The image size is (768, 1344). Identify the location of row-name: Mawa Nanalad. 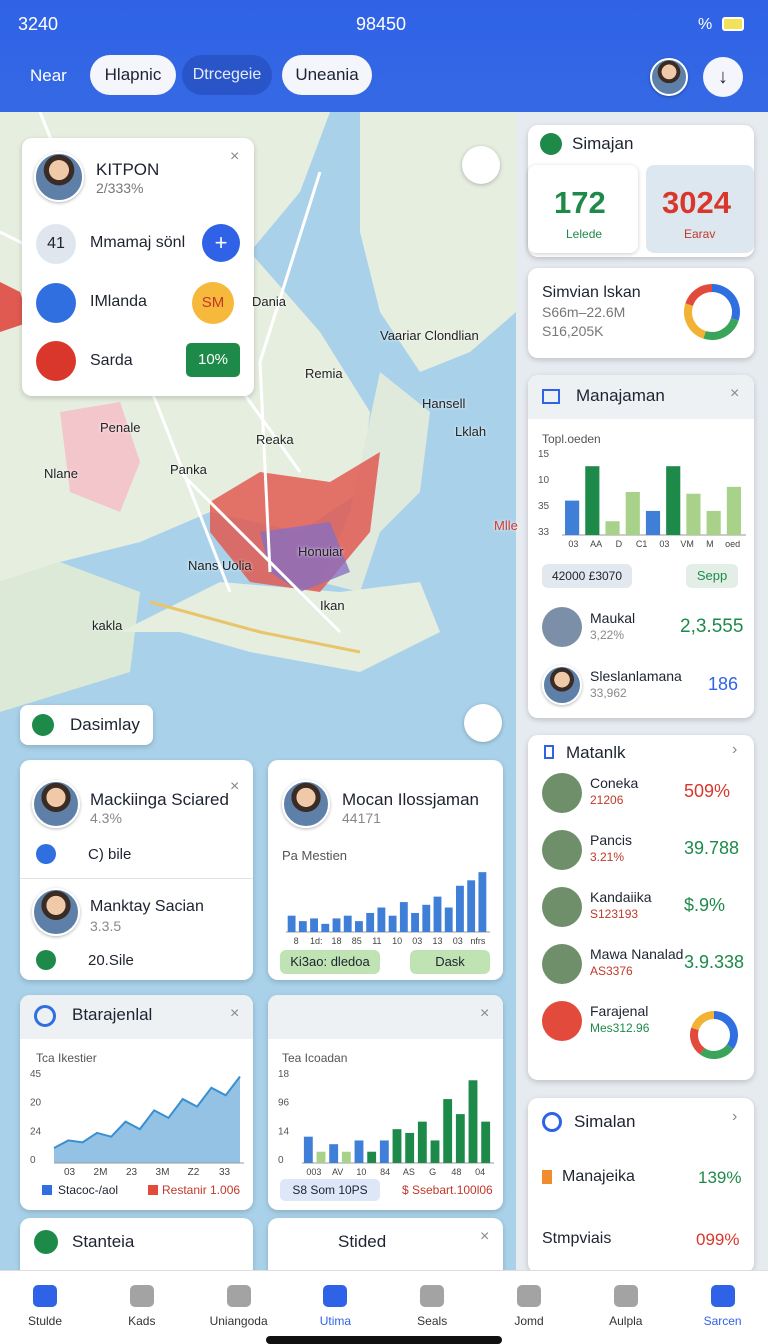
(637, 954).